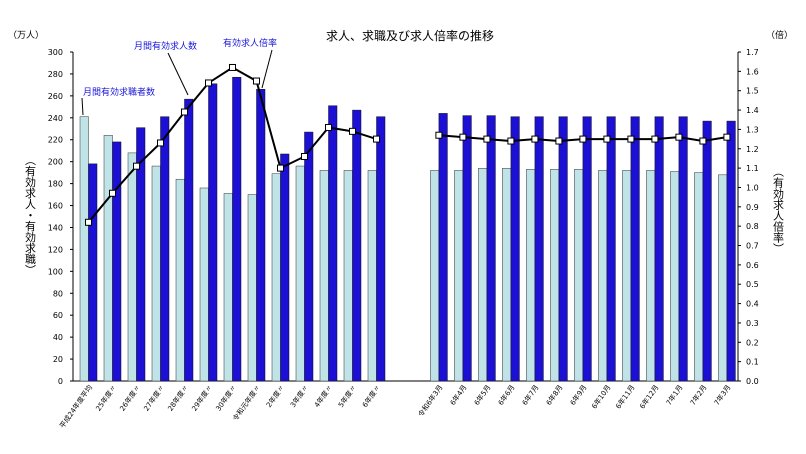  I want to click on left-tick-label: 20, so click(58, 359).